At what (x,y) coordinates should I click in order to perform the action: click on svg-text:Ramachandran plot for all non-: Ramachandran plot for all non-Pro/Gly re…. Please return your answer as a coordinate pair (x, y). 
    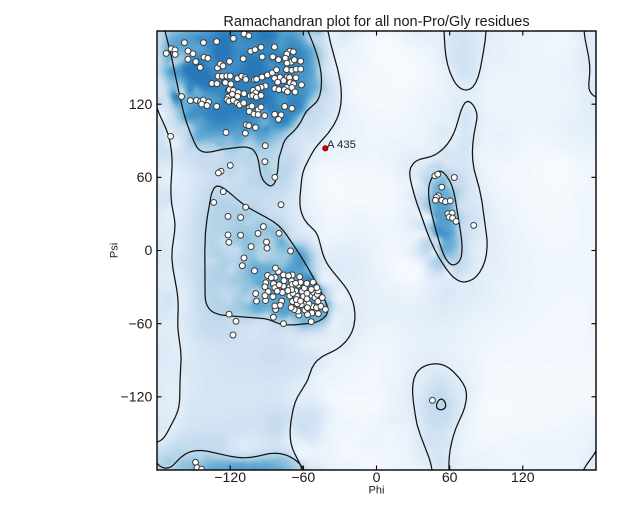
    Looking at the image, I should click on (376, 22).